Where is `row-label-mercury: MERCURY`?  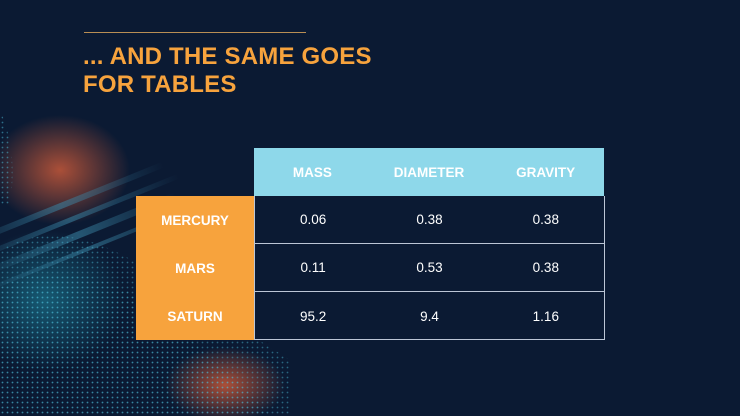 row-label-mercury: MERCURY is located at coordinates (195, 220).